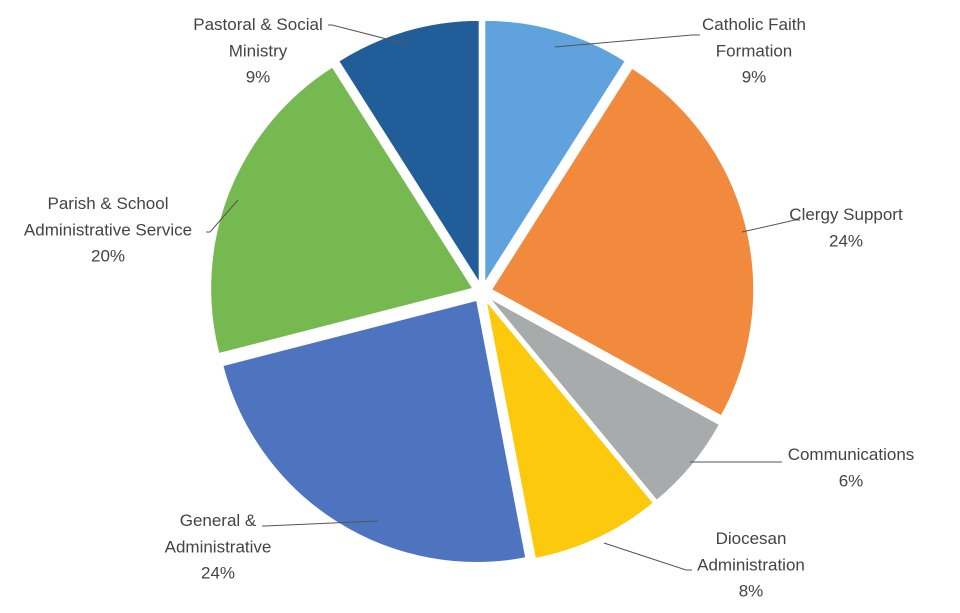  What do you see at coordinates (851, 480) in the screenshot?
I see `slice-percent: 6%` at bounding box center [851, 480].